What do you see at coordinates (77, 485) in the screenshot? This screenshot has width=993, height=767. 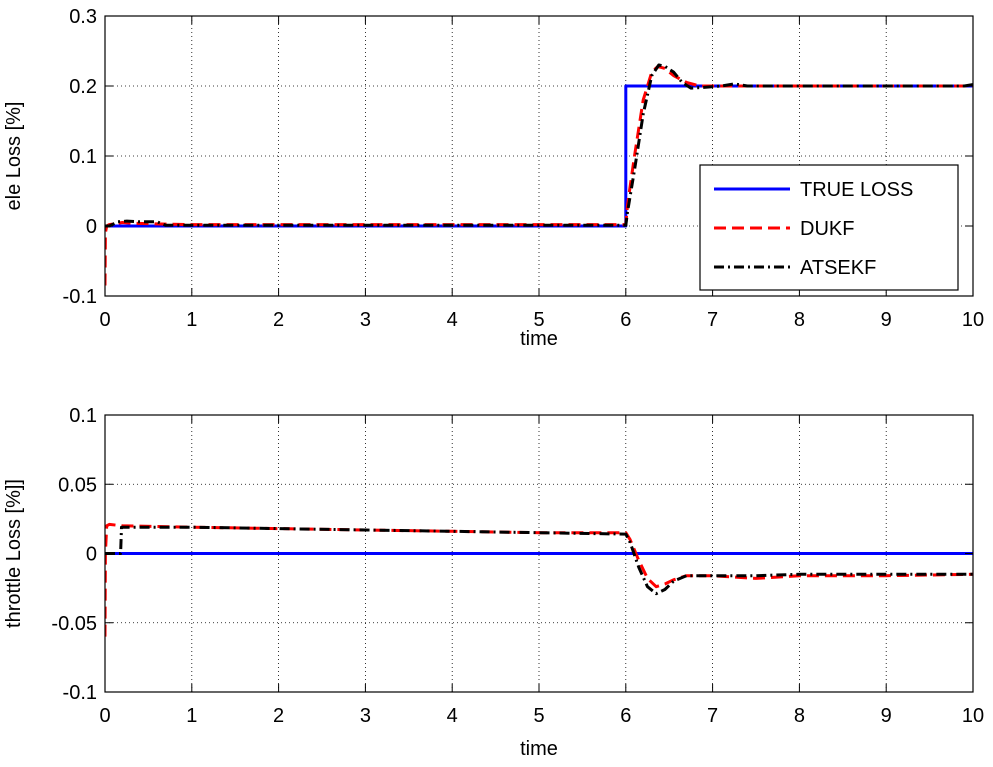 I see `y-tick-label: 0.05` at bounding box center [77, 485].